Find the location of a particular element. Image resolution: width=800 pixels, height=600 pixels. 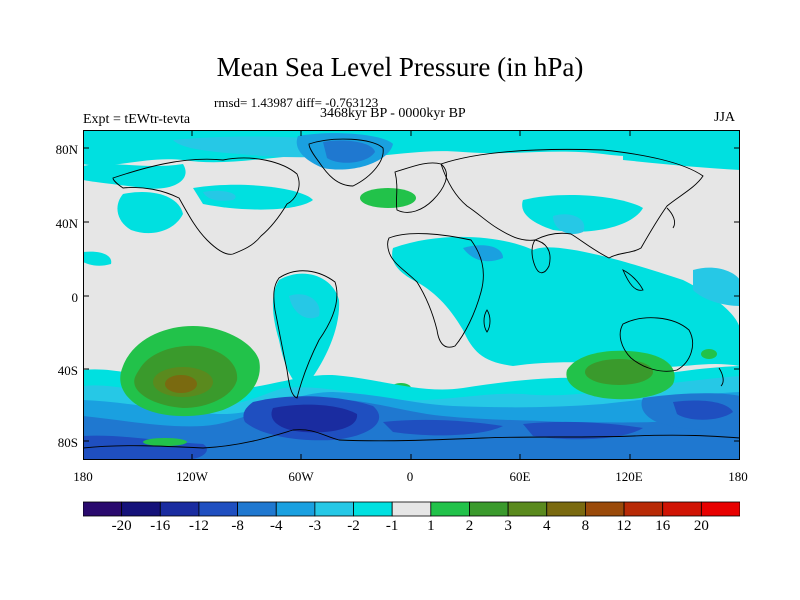

colorbar-label: 4 is located at coordinates (547, 526).